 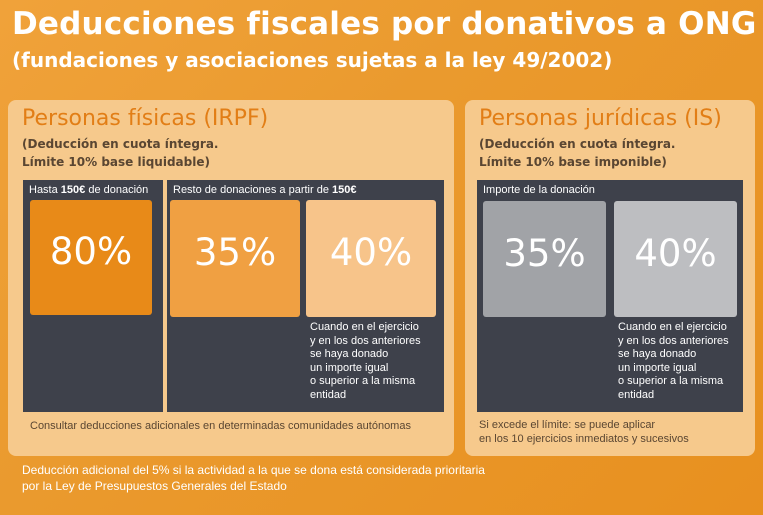 What do you see at coordinates (145, 118) in the screenshot?
I see `panel-heading: Personas físicas (IRPF)` at bounding box center [145, 118].